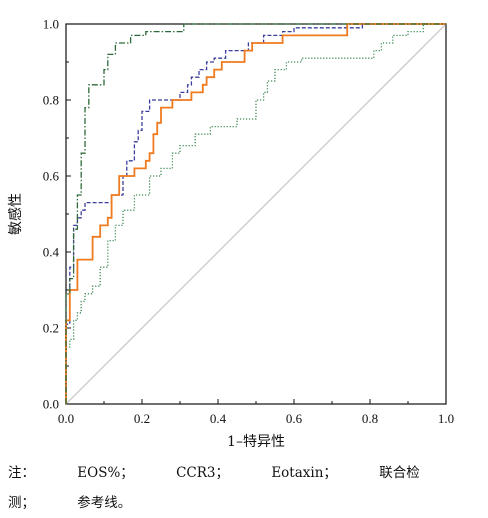  What do you see at coordinates (104, 503) in the screenshot?
I see `legend-label-reference: 参考线。` at bounding box center [104, 503].